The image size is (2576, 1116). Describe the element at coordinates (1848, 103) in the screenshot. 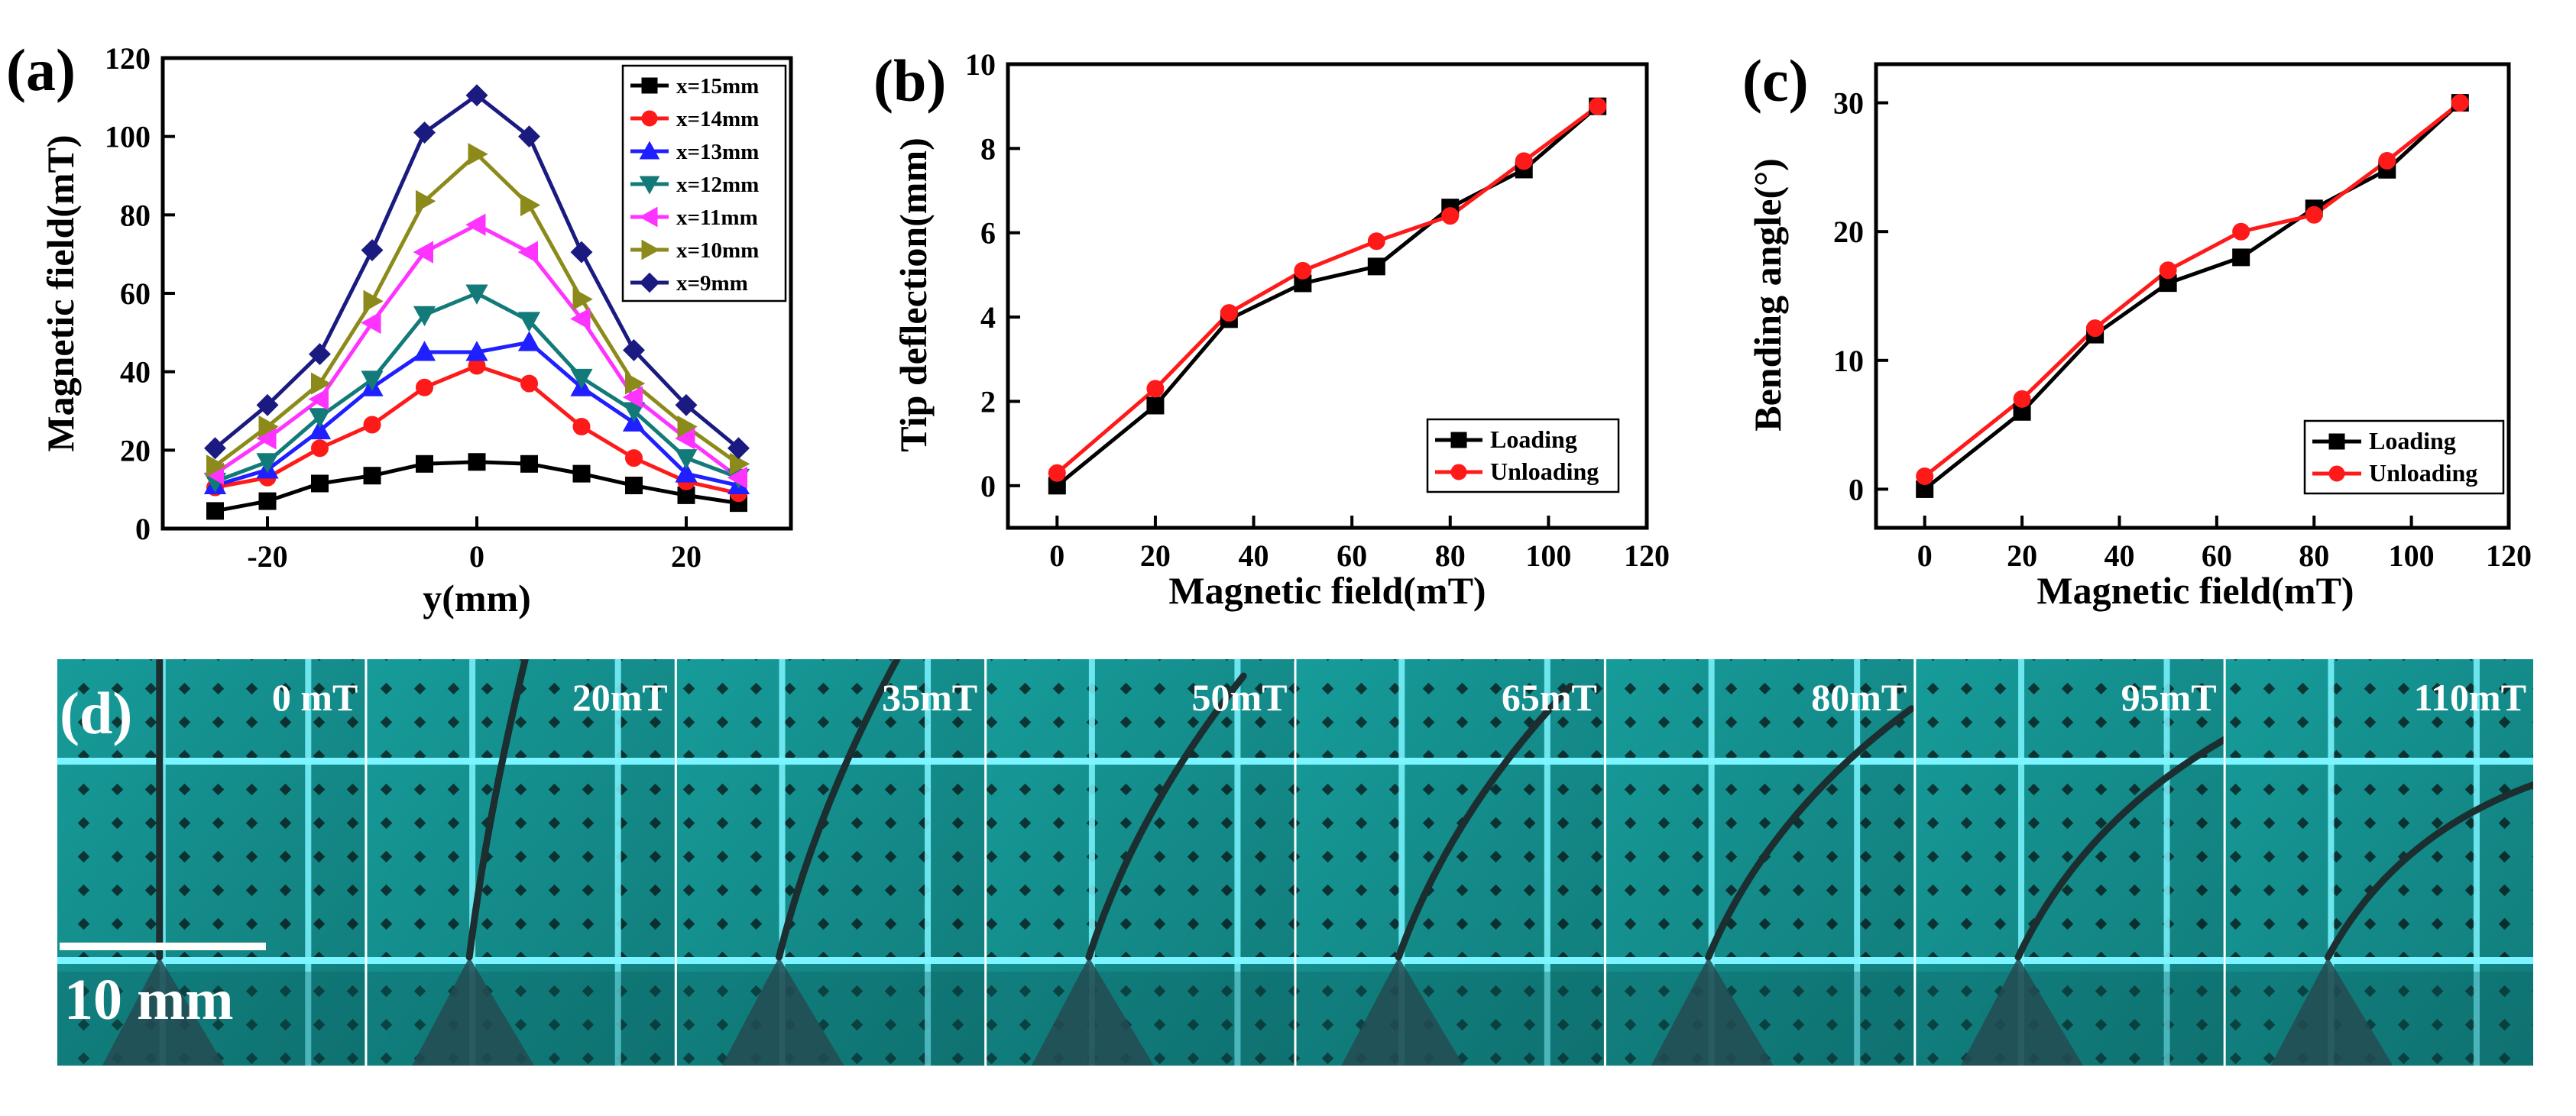

I see `y-tick-label-c: 30` at that location.